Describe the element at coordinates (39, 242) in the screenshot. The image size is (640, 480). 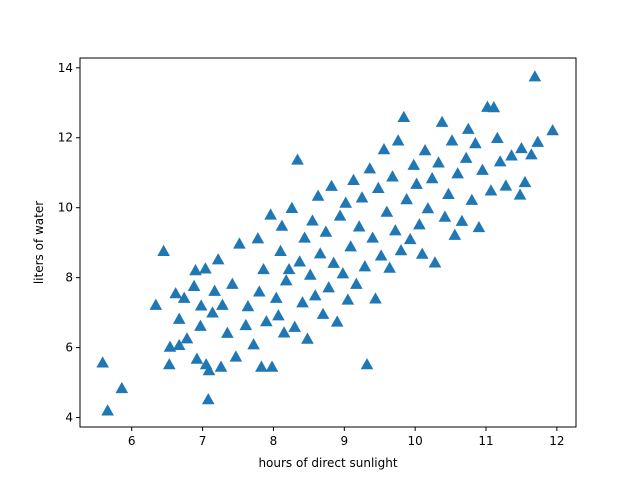
I see `y-axis-label: liters of water` at that location.